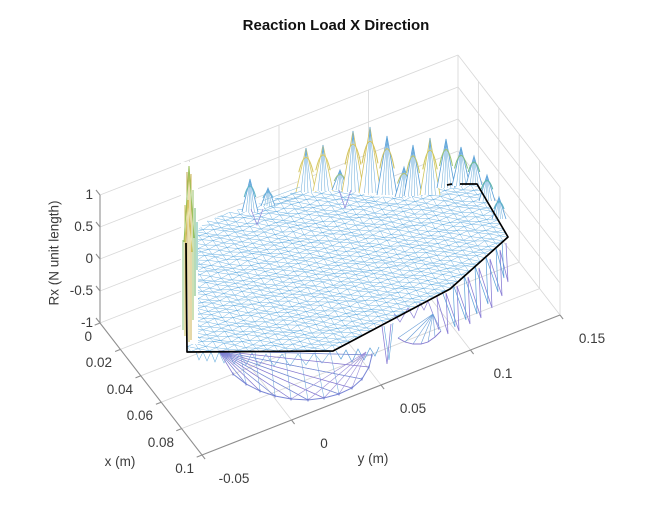  Describe the element at coordinates (119, 389) in the screenshot. I see `x-tick-label-2: 0.04` at that location.